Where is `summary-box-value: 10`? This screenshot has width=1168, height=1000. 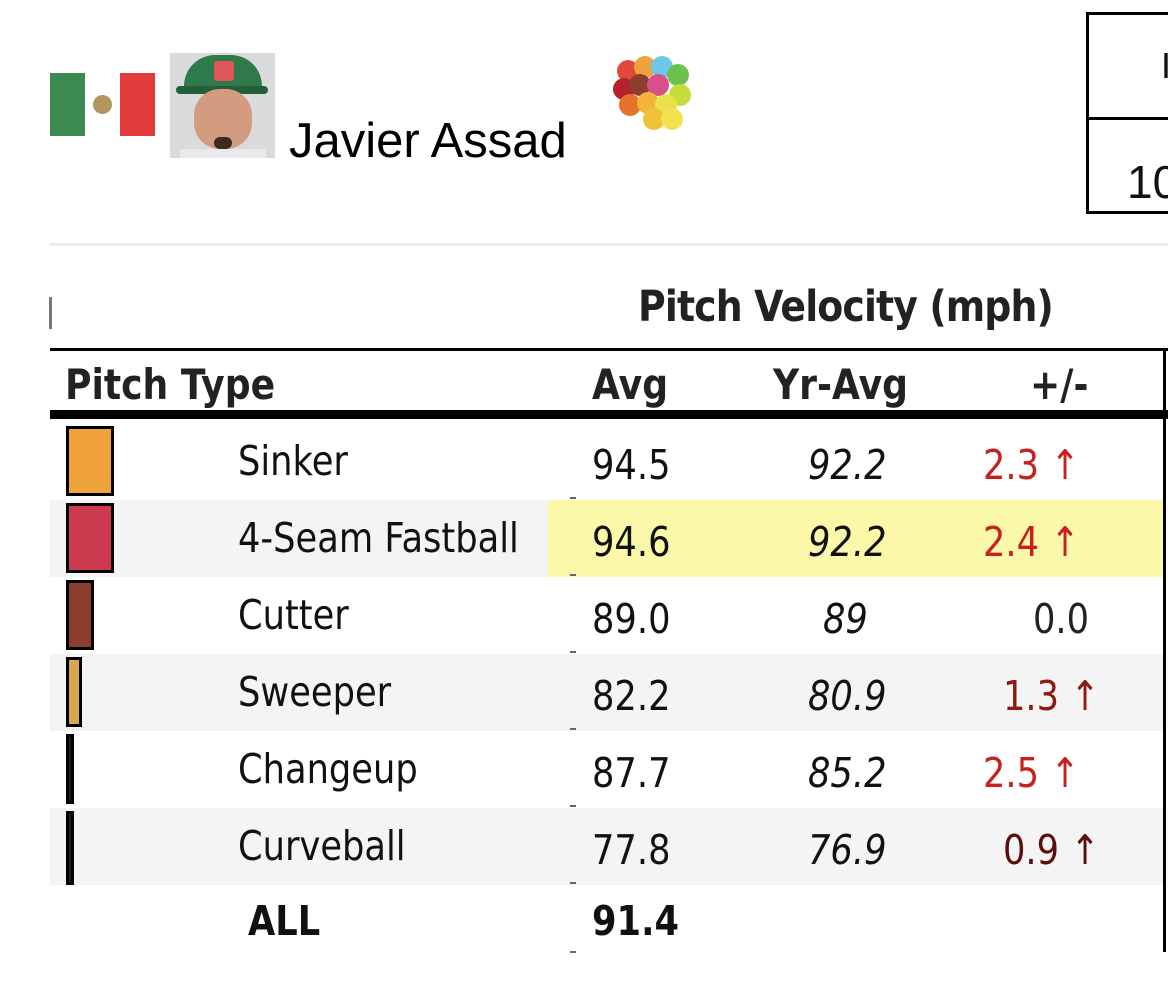
summary-box-value: 10 is located at coordinates (1147, 182).